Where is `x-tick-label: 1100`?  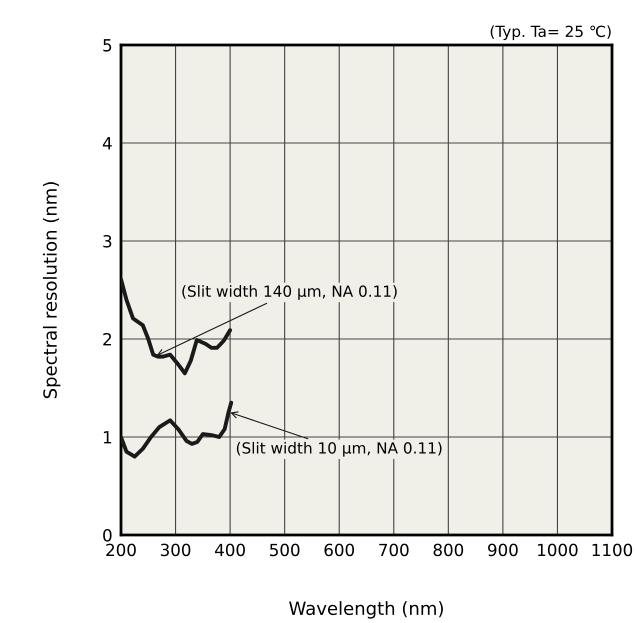 x-tick-label: 1100 is located at coordinates (612, 550).